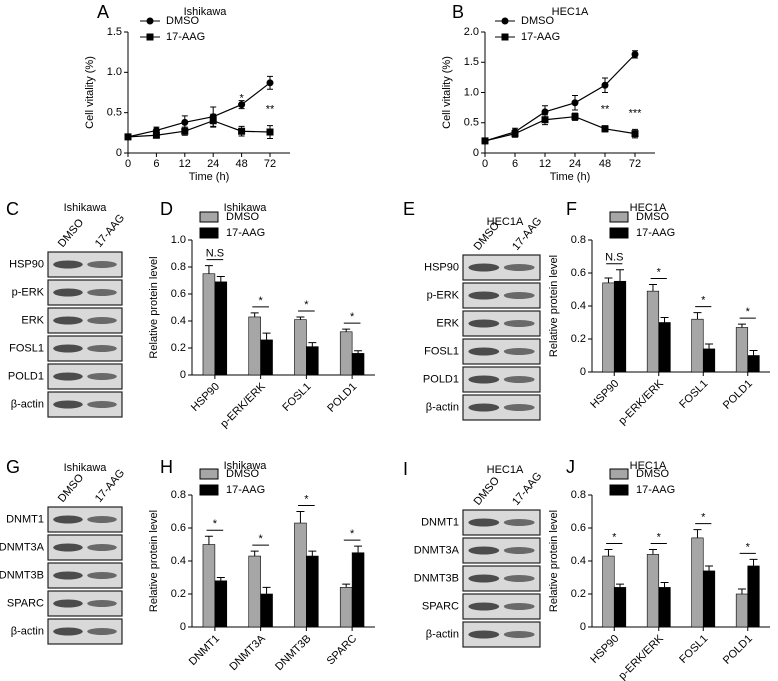 The width and height of the screenshot is (778, 681). Describe the element at coordinates (485, 164) in the screenshot. I see `x-tick-label: 0` at that location.